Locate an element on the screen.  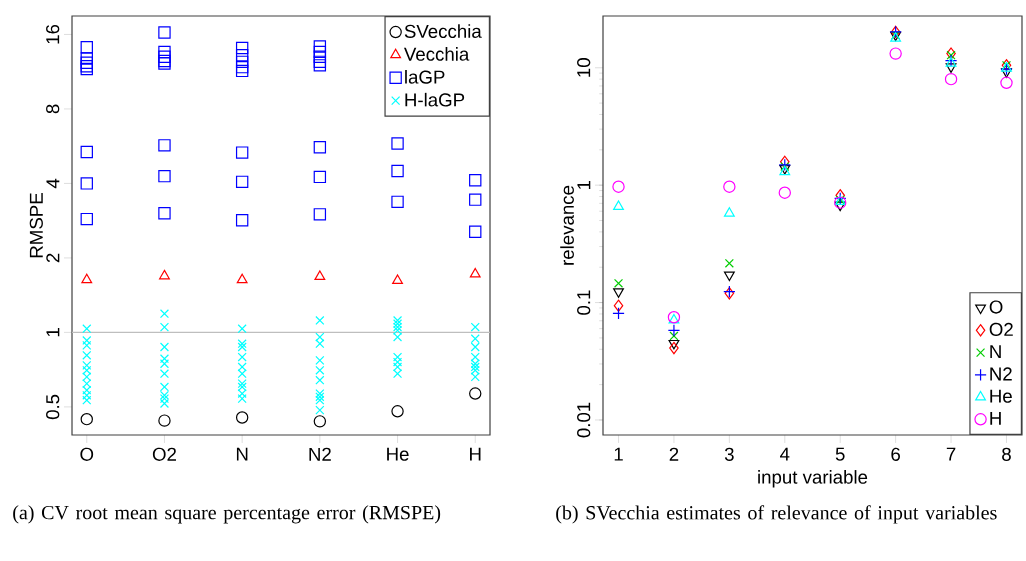
legend-label: He is located at coordinates (1001, 396).